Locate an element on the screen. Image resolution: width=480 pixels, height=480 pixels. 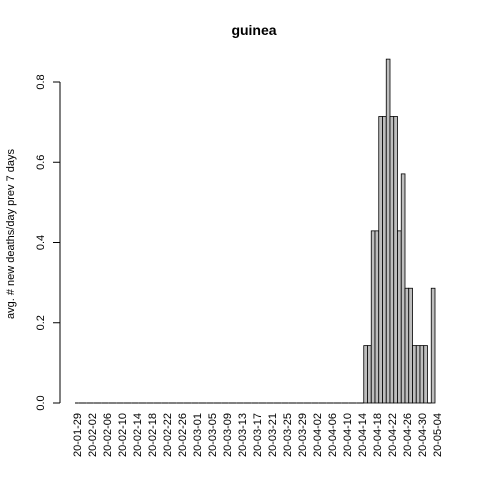
y-tick-label: 0.4 is located at coordinates (41, 242).